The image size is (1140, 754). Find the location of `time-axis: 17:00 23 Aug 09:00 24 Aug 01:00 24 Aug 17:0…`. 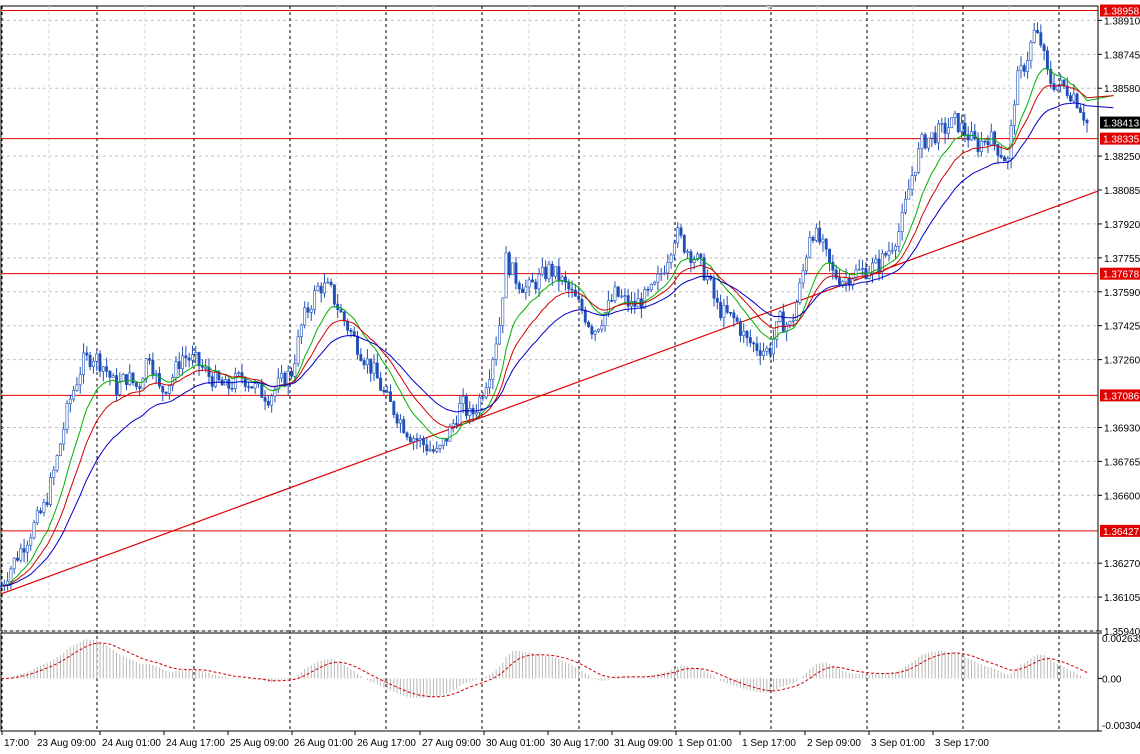

time-axis: 17:00 23 Aug 09:00 24 Aug 01:00 24 Aug 17:0… is located at coordinates (495, 740).